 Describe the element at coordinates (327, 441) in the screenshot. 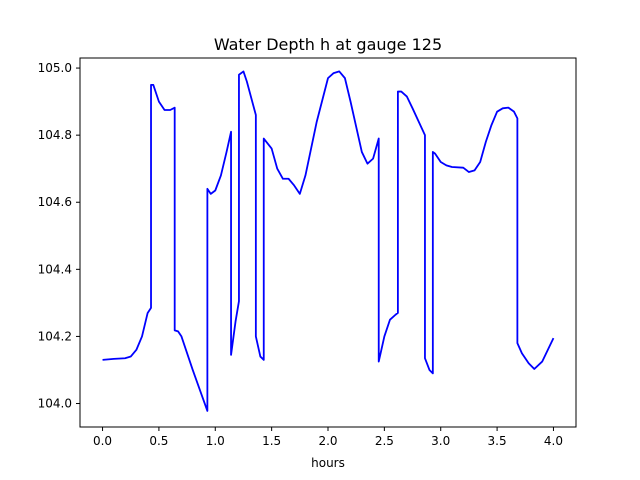

I see `x-tick-label: 2.0` at that location.